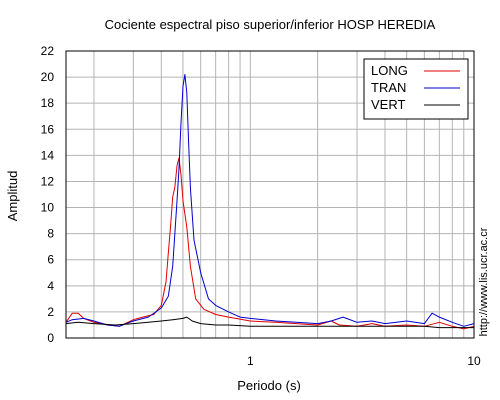 The width and height of the screenshot is (500, 400). Describe the element at coordinates (48, 194) in the screenshot. I see `y-tick-labels: 0 2 4 6 8 10 12 14 16 18 20 22` at that location.